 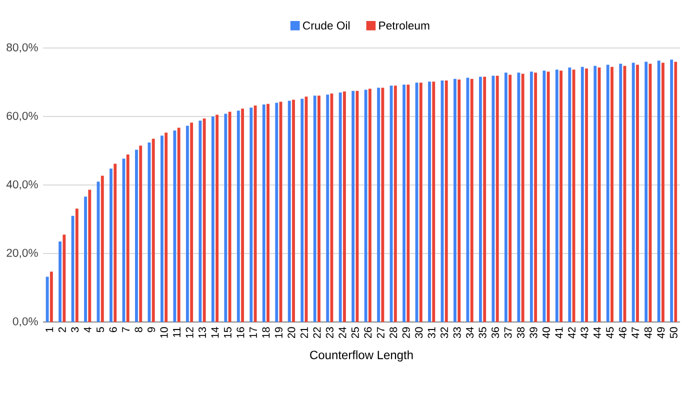 I want to click on x-tick-label: 37, so click(x=508, y=332).